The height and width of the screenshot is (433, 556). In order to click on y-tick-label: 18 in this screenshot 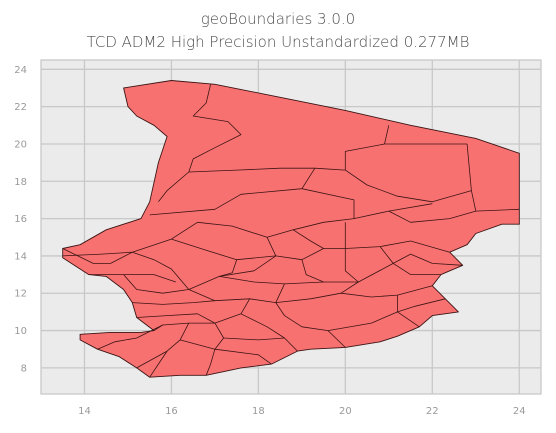, I will do `click(20, 182)`.